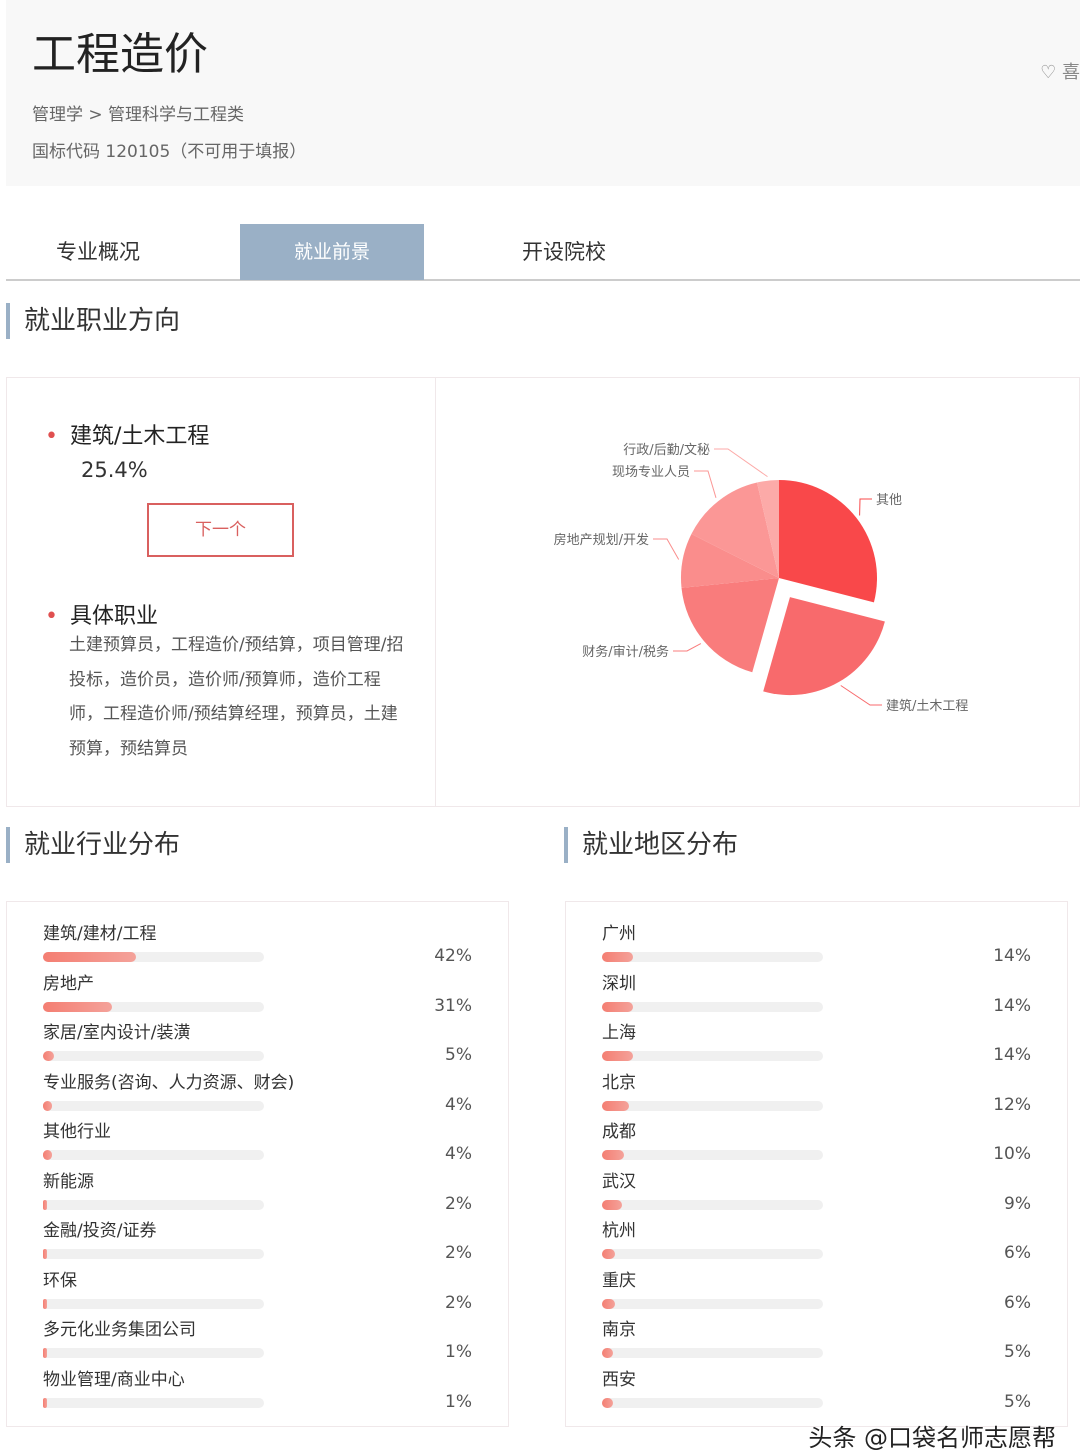 This screenshot has width=1080, height=1452. I want to click on list-item: 武汉 9%, so click(816, 1197).